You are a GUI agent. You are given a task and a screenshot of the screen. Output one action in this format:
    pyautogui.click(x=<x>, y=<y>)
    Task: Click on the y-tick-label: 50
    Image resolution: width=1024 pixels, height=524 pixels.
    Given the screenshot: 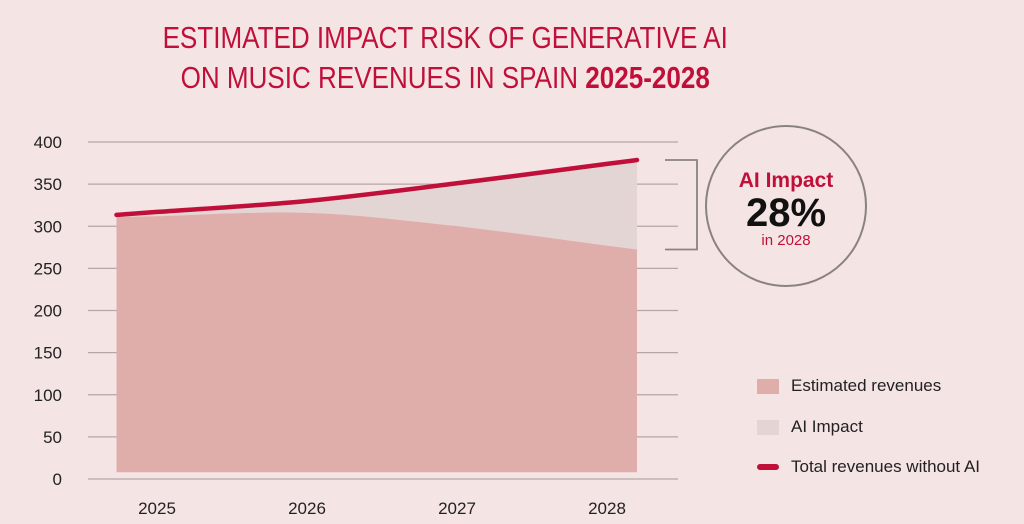 What is the action you would take?
    pyautogui.click(x=52, y=437)
    